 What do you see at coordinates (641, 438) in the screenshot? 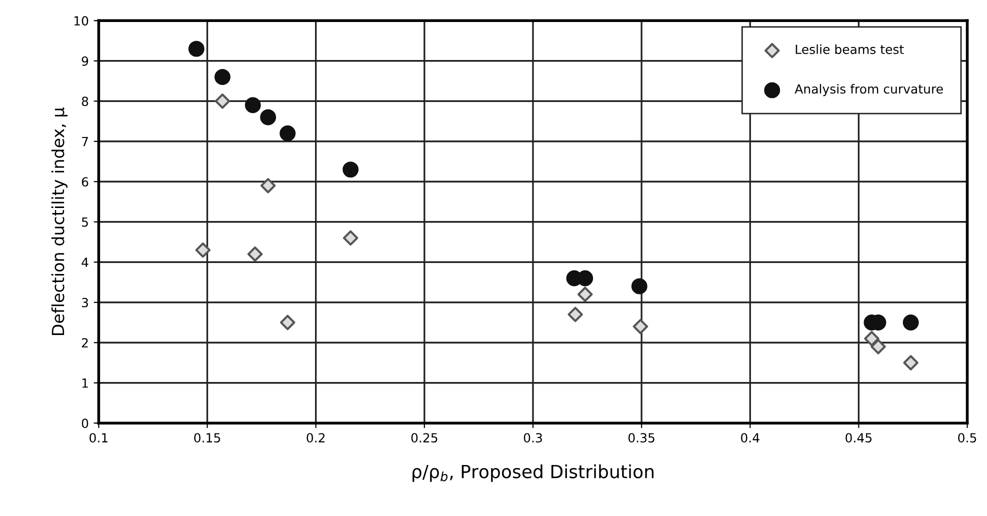
I see `x-tick-label: 0.35` at bounding box center [641, 438].